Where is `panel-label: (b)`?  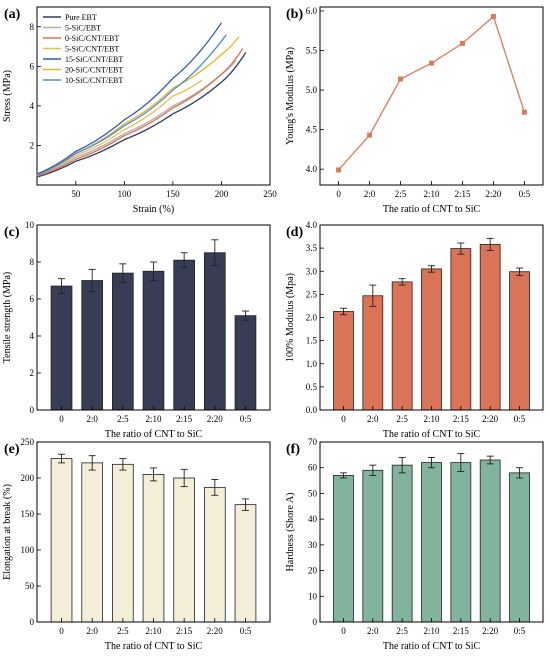 panel-label: (b) is located at coordinates (294, 14).